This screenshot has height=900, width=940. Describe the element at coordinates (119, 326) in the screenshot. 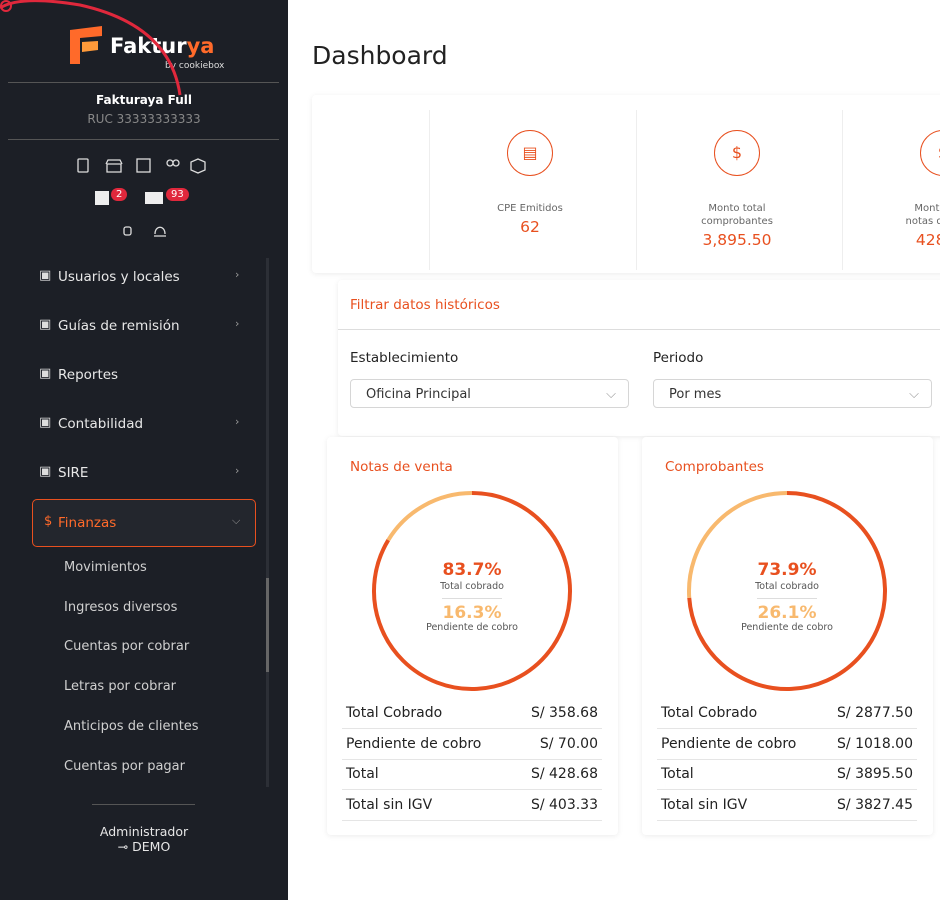

I see `menu-item: Guías de remisión` at that location.